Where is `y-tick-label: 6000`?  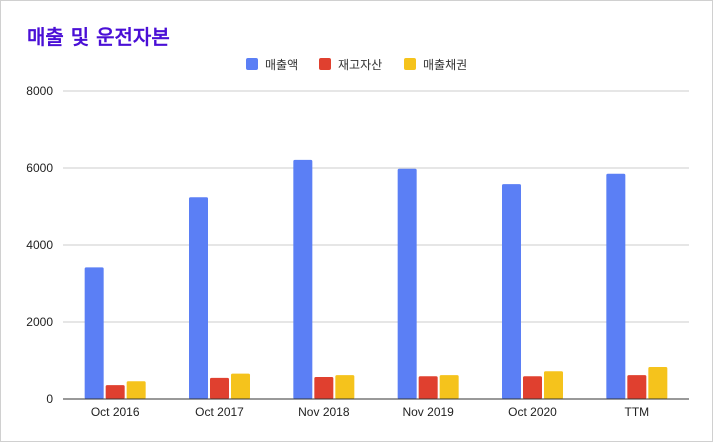
y-tick-label: 6000 is located at coordinates (39, 168).